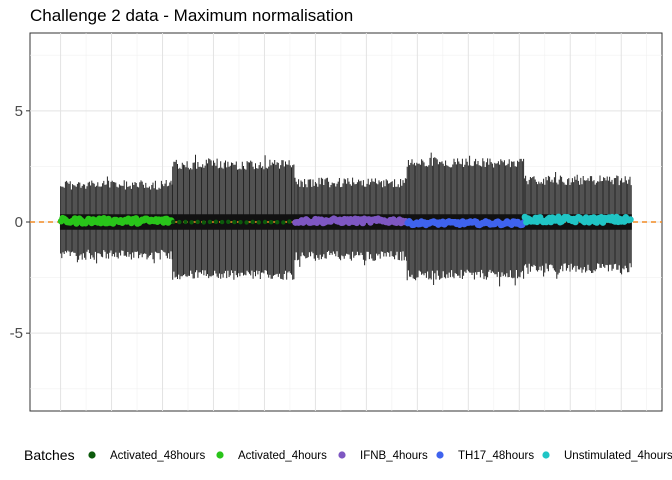 The width and height of the screenshot is (672, 480). Describe the element at coordinates (158, 456) in the screenshot. I see `legend-label-Activated_48hours: Activated_48hours` at that location.